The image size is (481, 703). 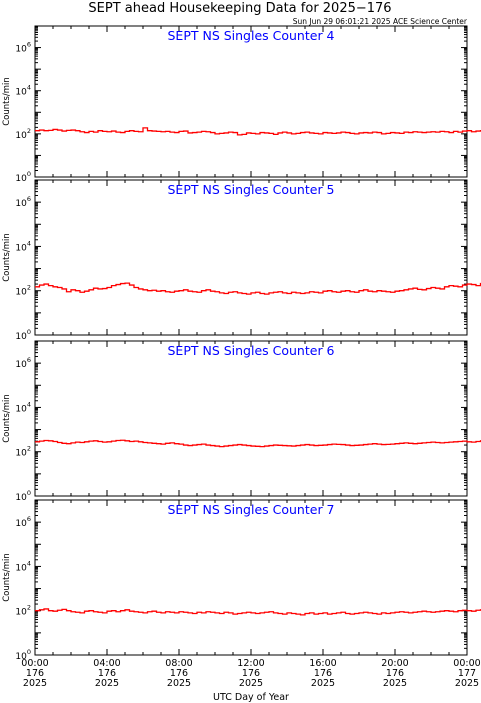 I want to click on x-tick-time: 20:00, so click(x=394, y=663).